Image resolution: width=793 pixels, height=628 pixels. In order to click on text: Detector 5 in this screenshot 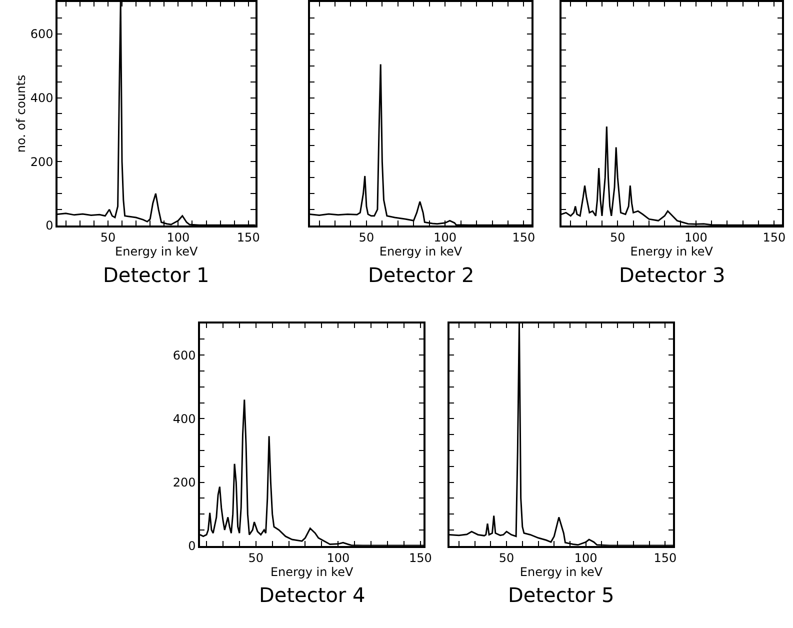, I will do `click(561, 595)`.